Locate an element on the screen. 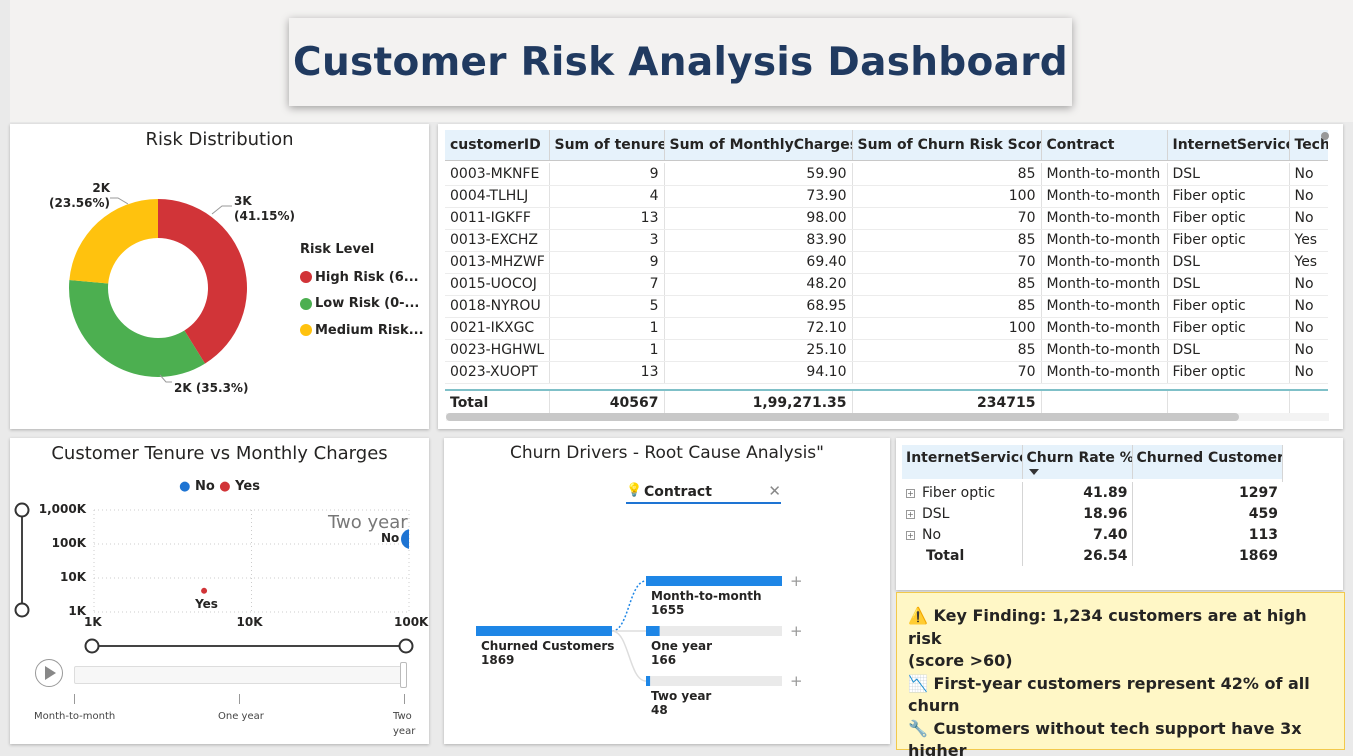  table-scroll-indicator is located at coordinates (1325, 136).